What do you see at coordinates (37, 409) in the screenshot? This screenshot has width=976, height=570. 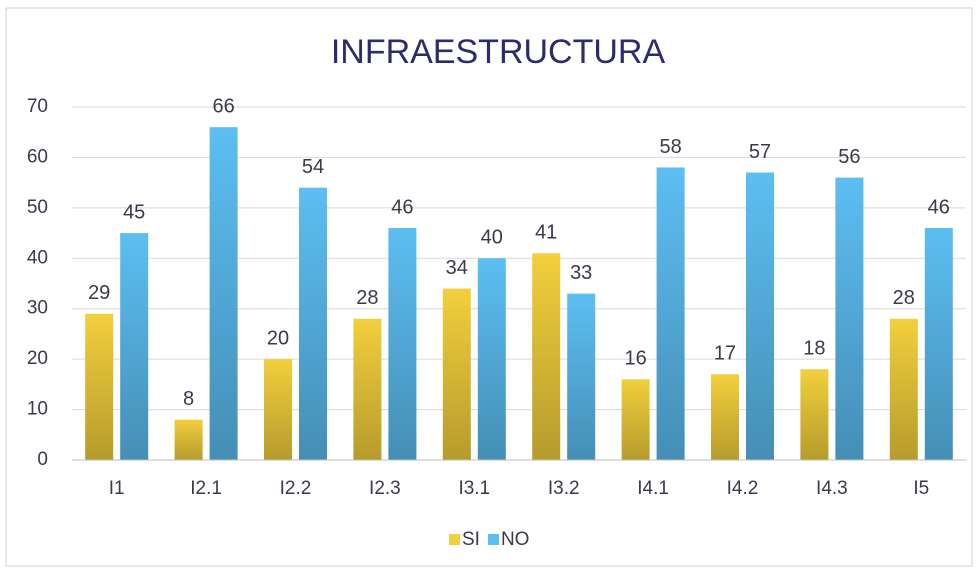 I see `y-tick-label: 10` at bounding box center [37, 409].